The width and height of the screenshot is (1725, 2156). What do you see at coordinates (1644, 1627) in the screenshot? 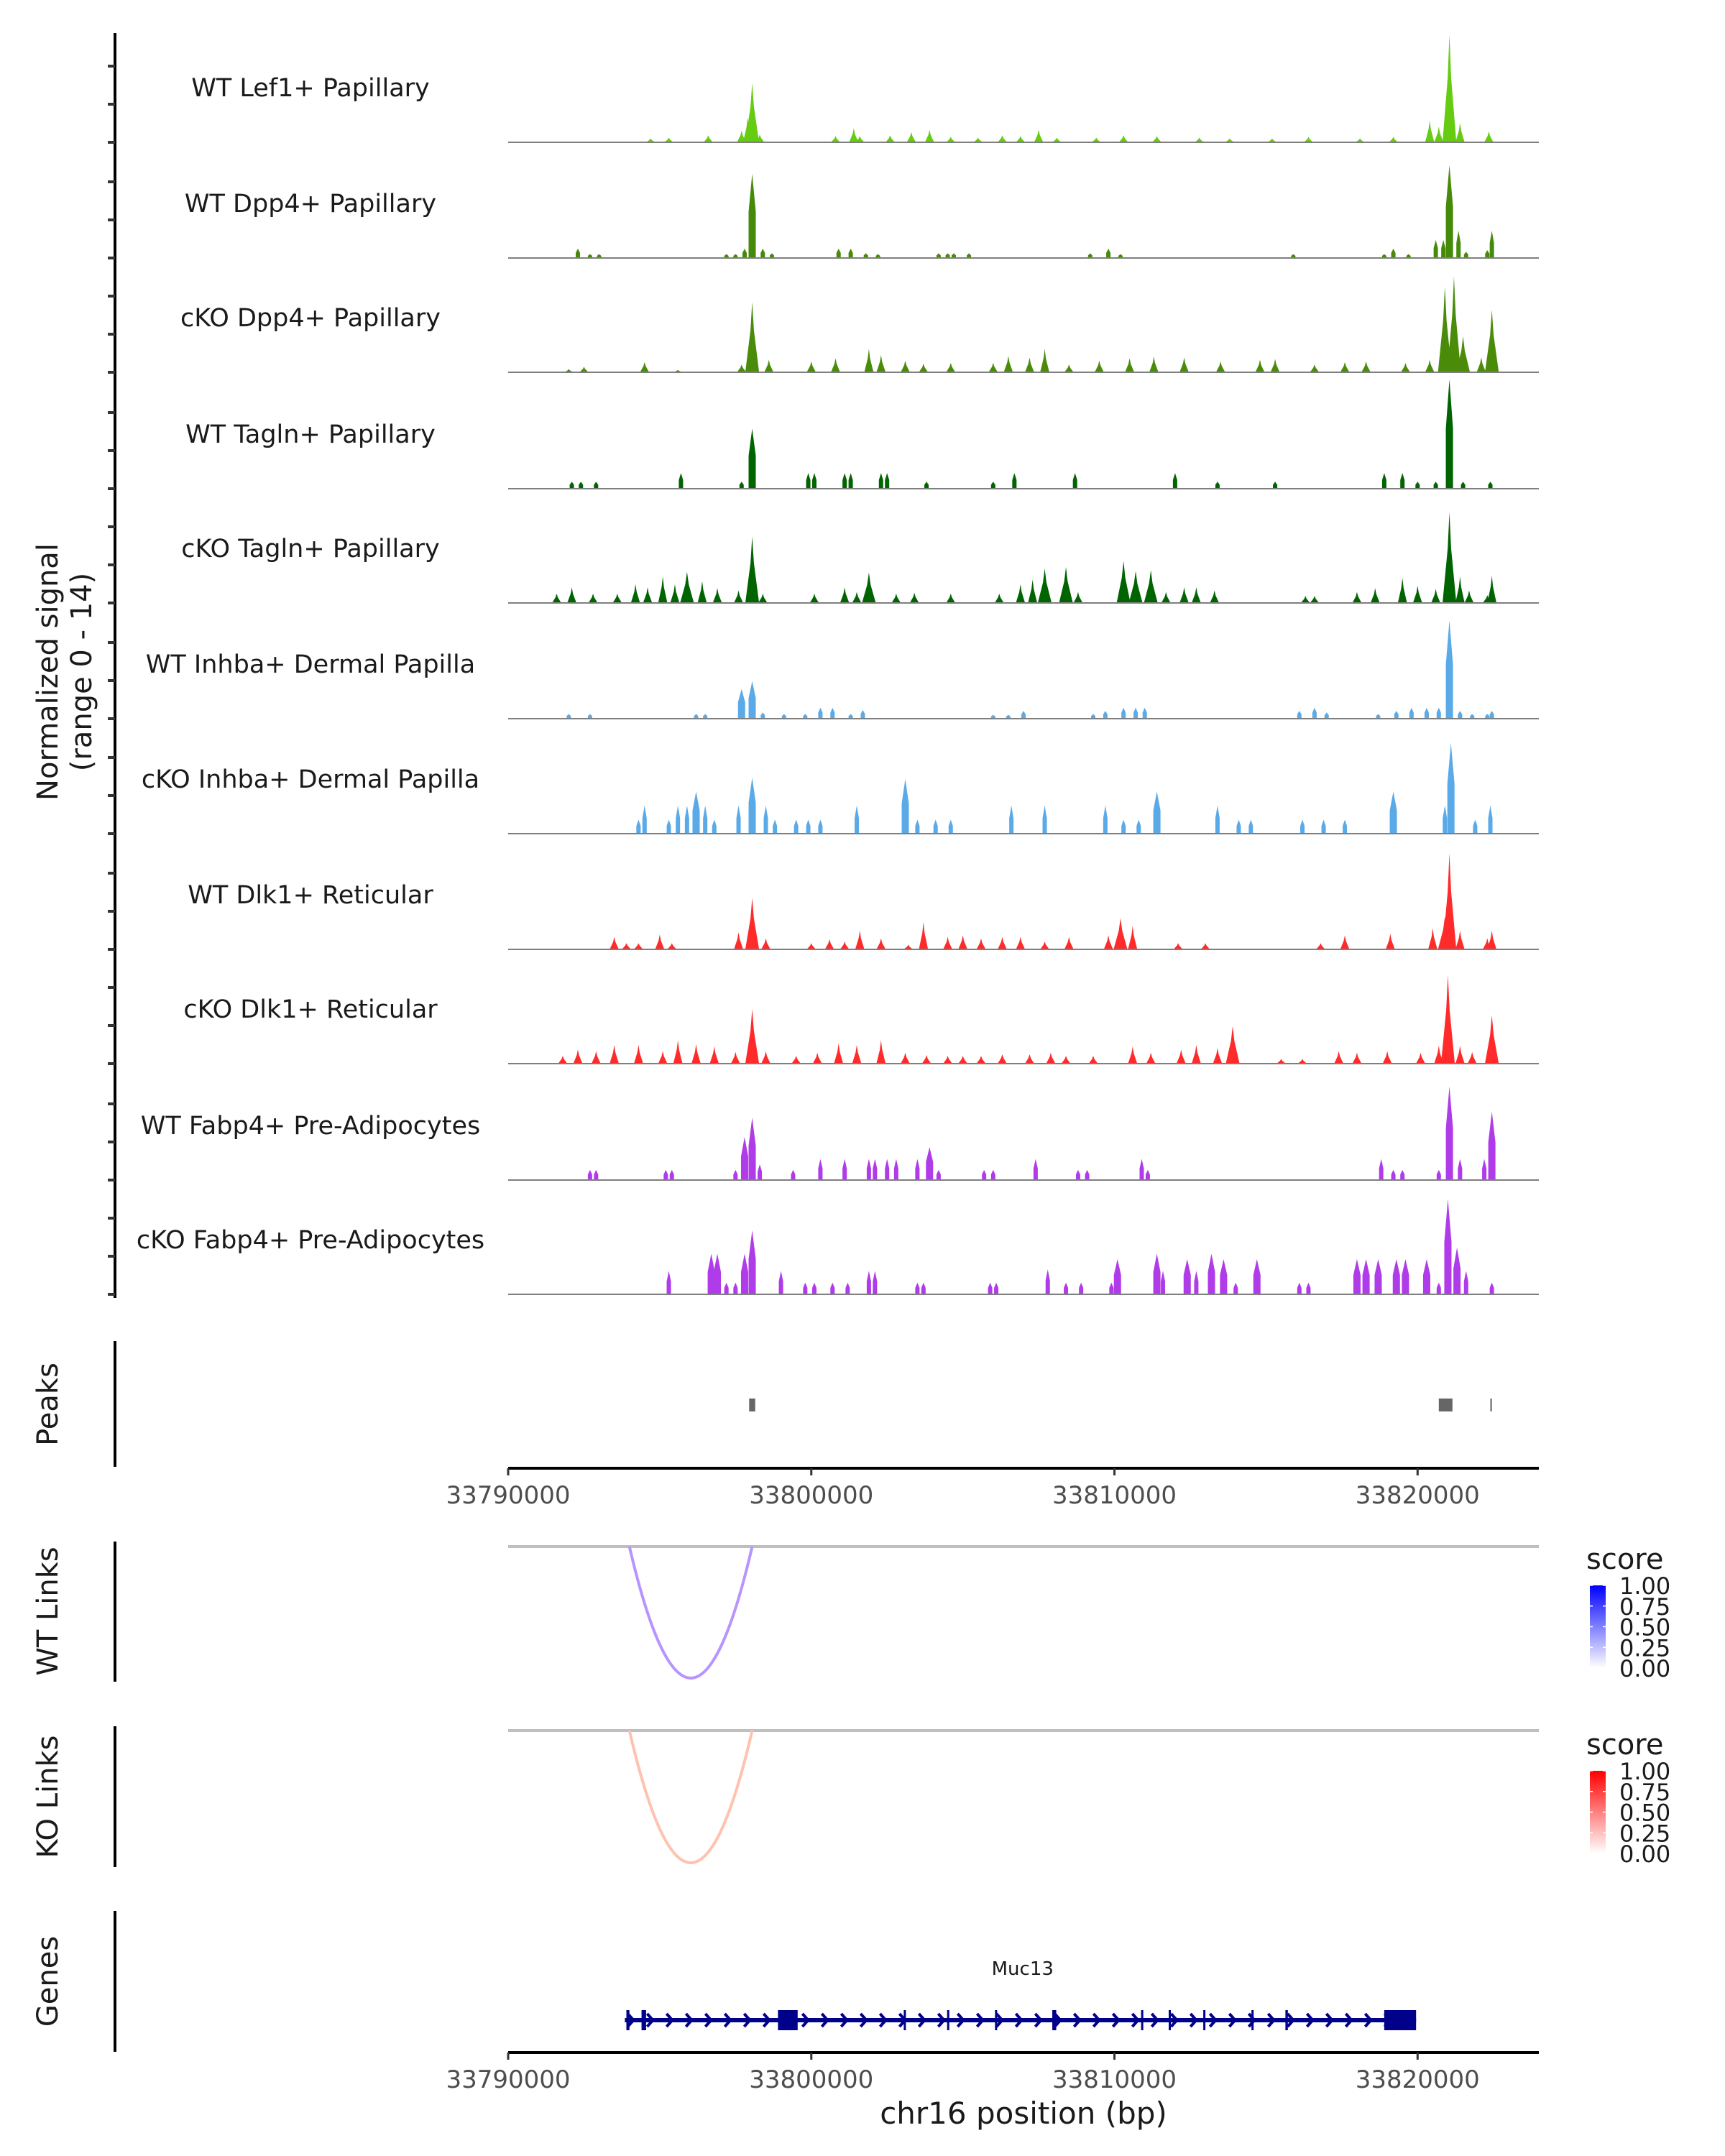
I see `legend-tick-label: 0.50` at bounding box center [1644, 1627].